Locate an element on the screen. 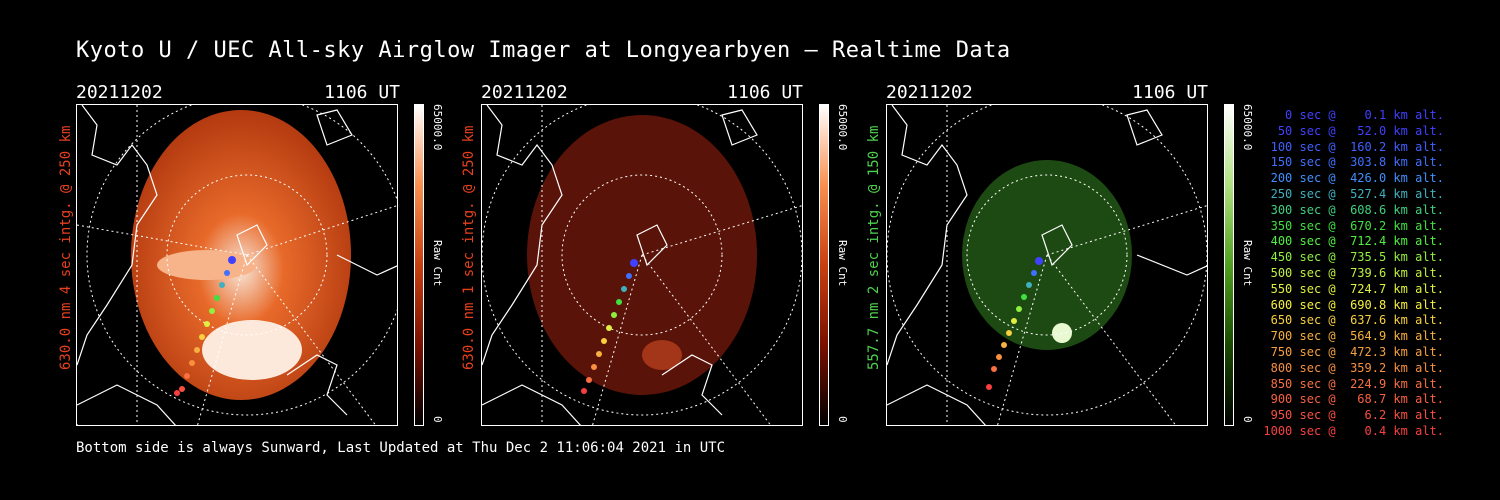 The height and width of the screenshot is (500, 1500). legend-row: 250 sec @ 527.4 km alt. is located at coordinates (1353, 193).